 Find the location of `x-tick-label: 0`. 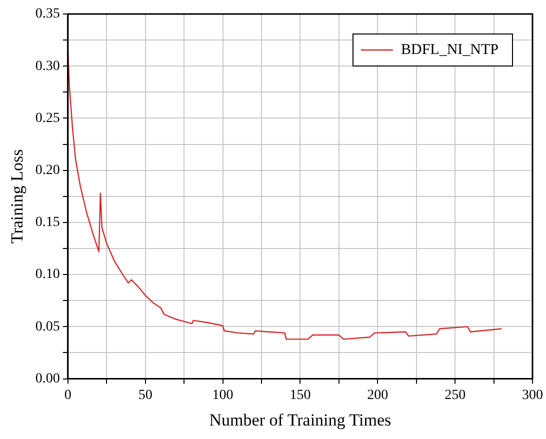

x-tick-label: 0 is located at coordinates (68, 395).